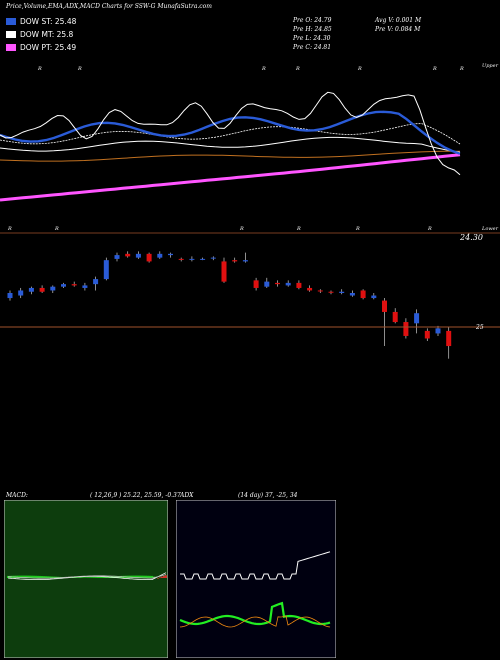 The width and height of the screenshot is (500, 660). Describe the element at coordinates (479, 327) in the screenshot. I see `level-label: 25` at that location.